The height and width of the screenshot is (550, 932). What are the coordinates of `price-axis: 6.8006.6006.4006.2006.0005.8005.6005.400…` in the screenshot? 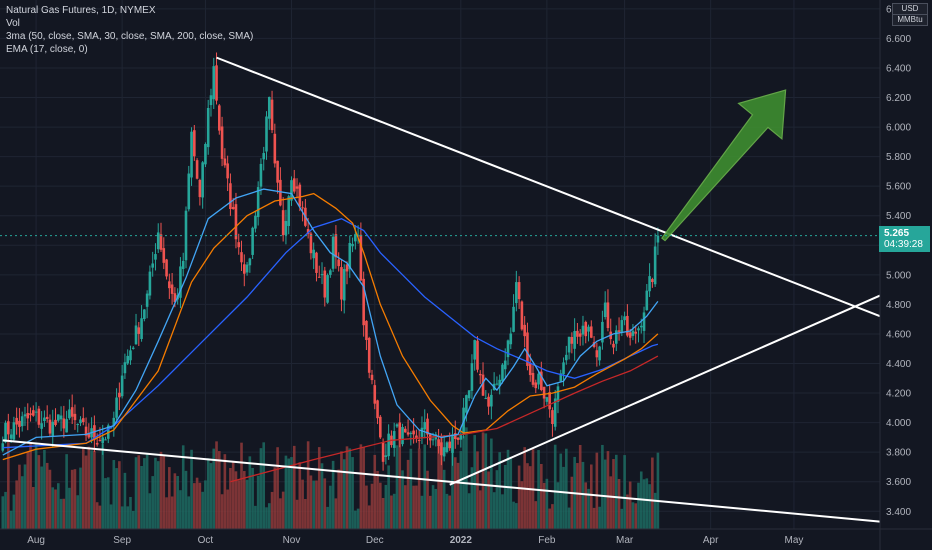 It's located at (898, 260).